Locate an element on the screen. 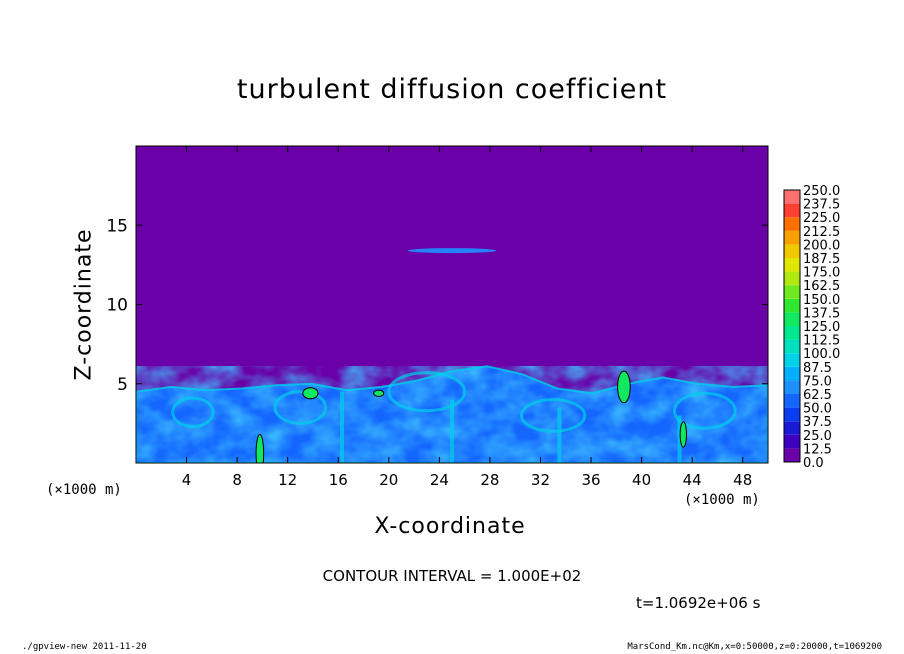  colorbar-label: 100.0 is located at coordinates (821, 354).